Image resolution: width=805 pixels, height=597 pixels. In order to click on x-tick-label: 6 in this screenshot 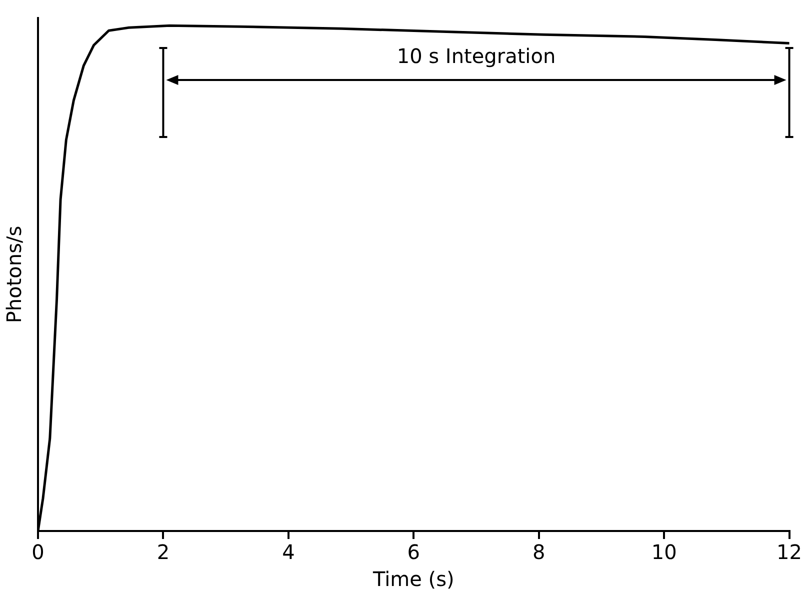, I will do `click(413, 552)`.